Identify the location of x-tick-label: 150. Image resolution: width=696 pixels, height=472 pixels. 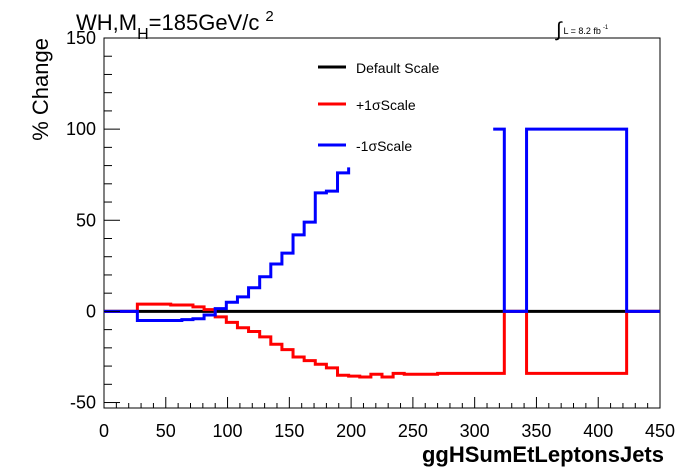
(289, 431).